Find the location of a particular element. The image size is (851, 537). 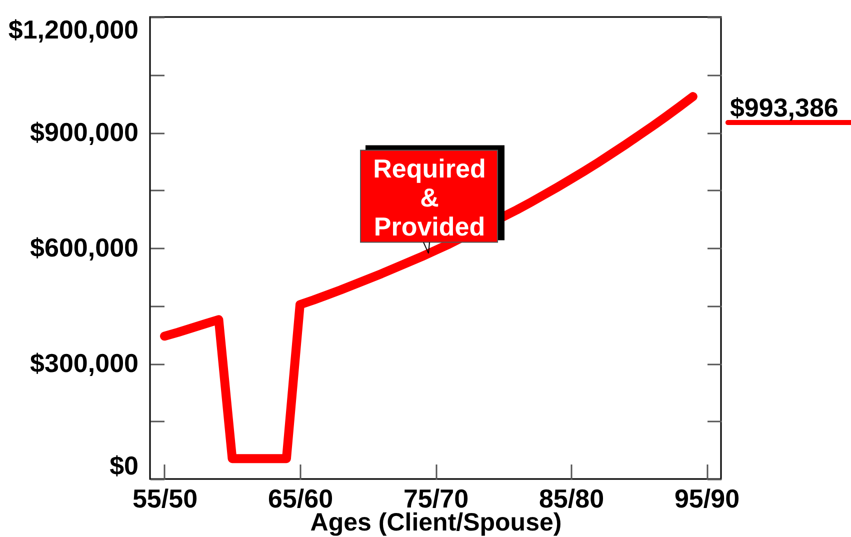

y-tick-label: $0 is located at coordinates (124, 465).